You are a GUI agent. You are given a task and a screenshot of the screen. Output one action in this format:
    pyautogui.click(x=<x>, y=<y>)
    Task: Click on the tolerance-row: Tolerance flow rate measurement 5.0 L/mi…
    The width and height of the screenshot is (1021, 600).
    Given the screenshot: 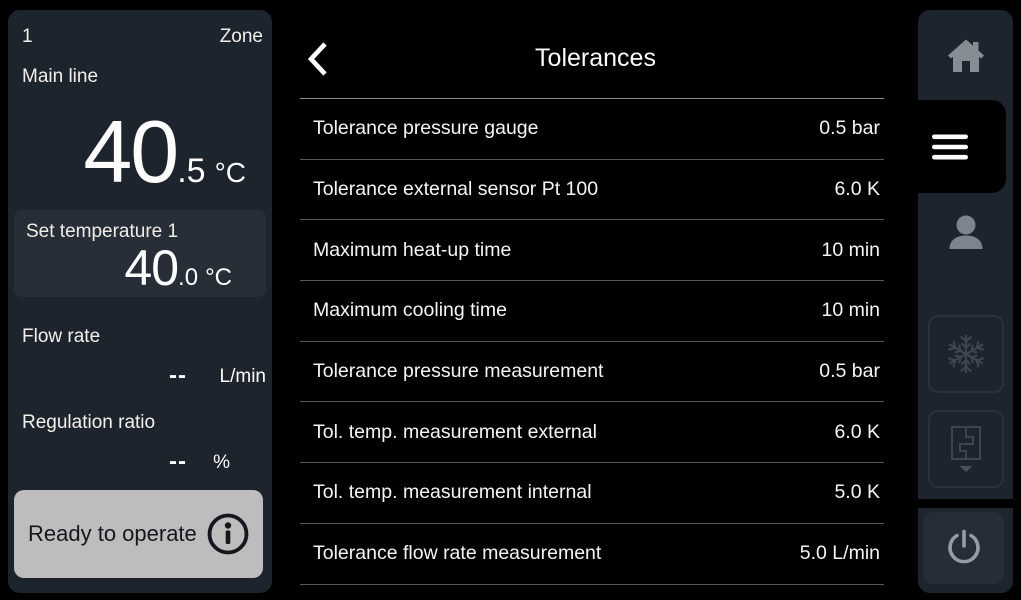 What is the action you would take?
    pyautogui.click(x=592, y=554)
    